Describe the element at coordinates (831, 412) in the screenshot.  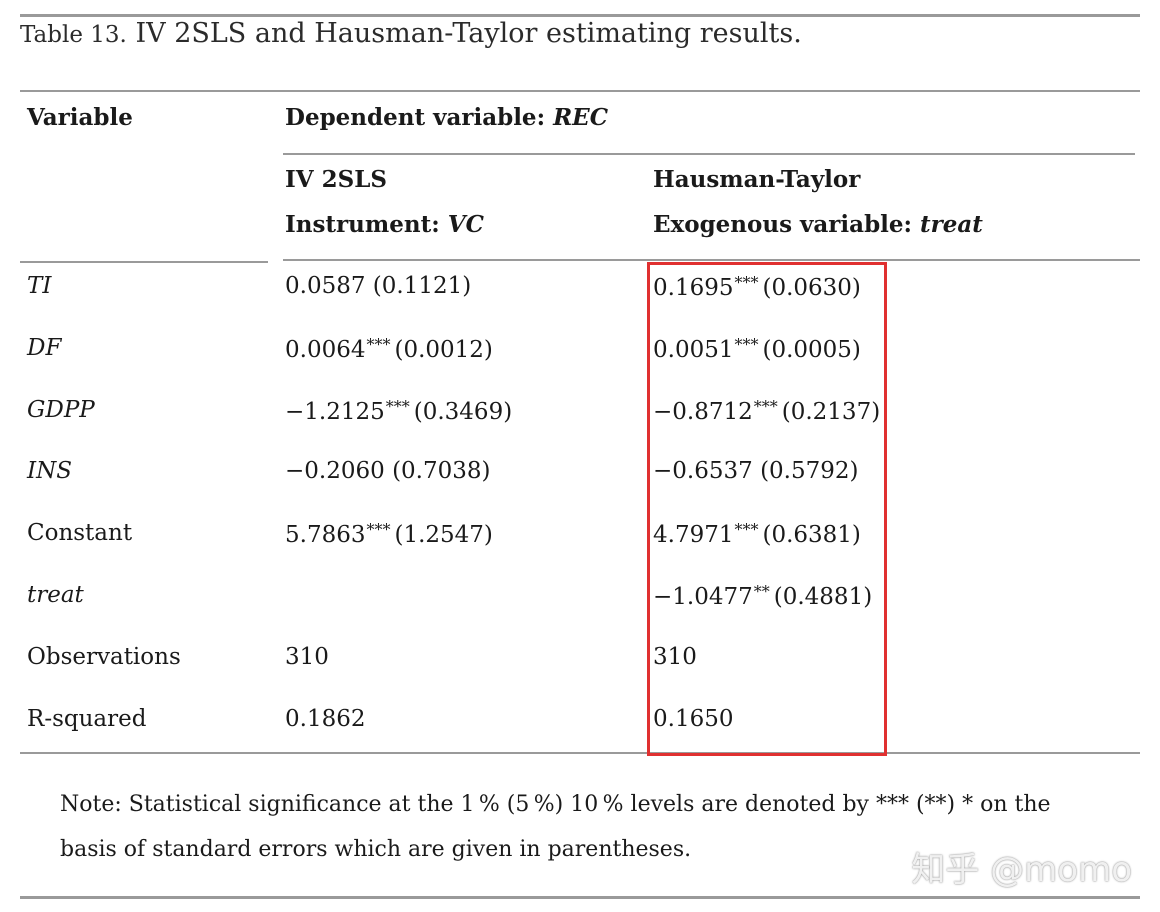
I see `standard-error: (0.2137)` at that location.